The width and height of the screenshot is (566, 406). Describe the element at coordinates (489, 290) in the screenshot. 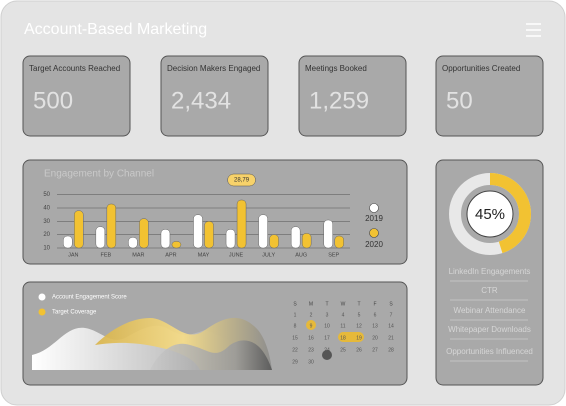

I see `metric-item: CTR` at that location.